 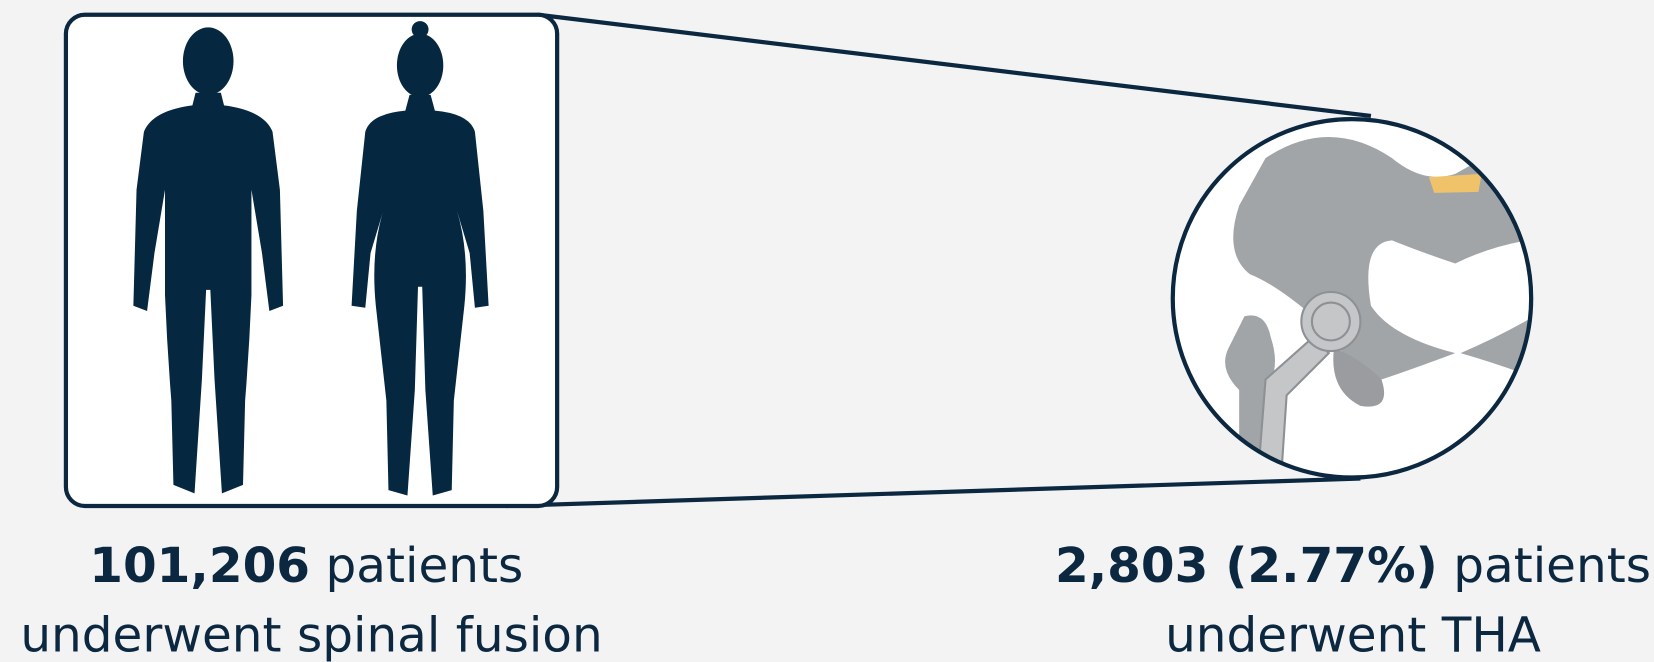 I want to click on right-count: 2,803 (2.77%), so click(x=1246, y=566).